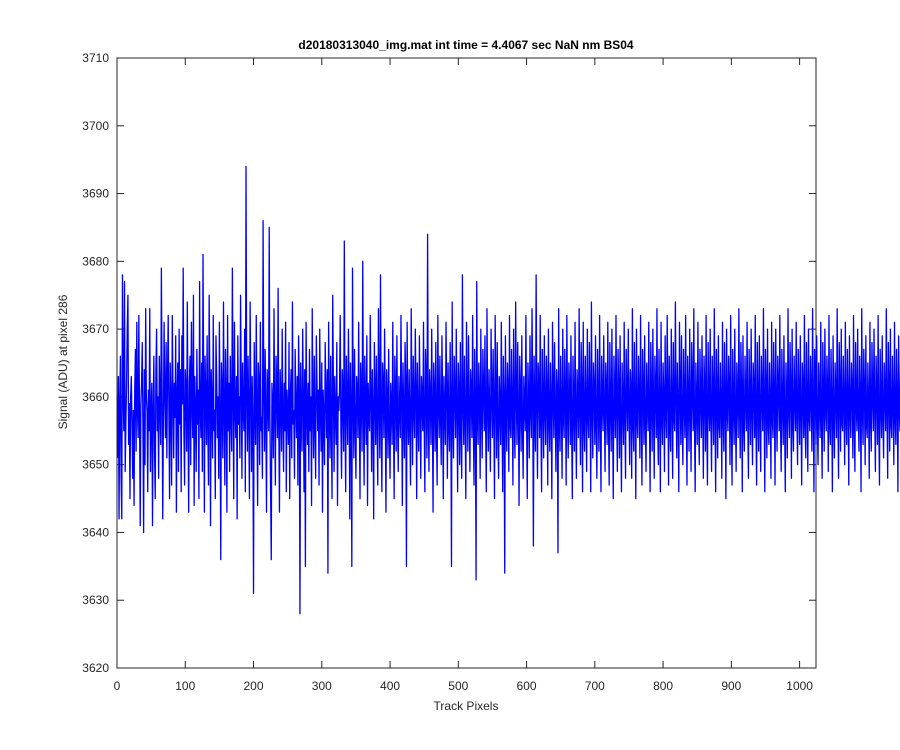  Describe the element at coordinates (95, 126) in the screenshot. I see `y-tick-label: 3700` at that location.